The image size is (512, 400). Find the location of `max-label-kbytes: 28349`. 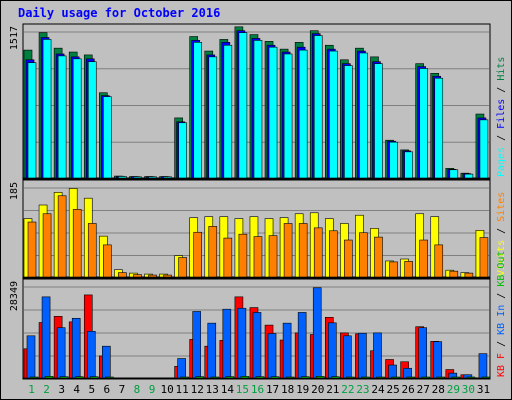

max-label-kbytes: 28349 is located at coordinates (14, 296).